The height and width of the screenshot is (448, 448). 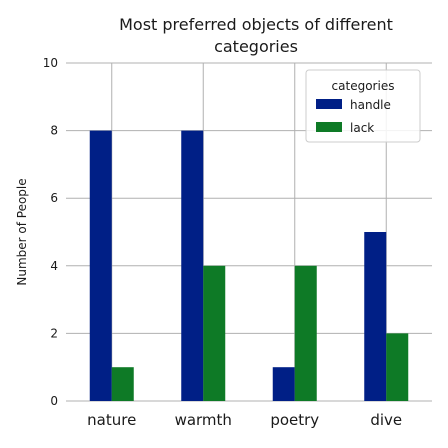 I want to click on chart-title-line-1: Most preferred objects of different, so click(x=256, y=24).